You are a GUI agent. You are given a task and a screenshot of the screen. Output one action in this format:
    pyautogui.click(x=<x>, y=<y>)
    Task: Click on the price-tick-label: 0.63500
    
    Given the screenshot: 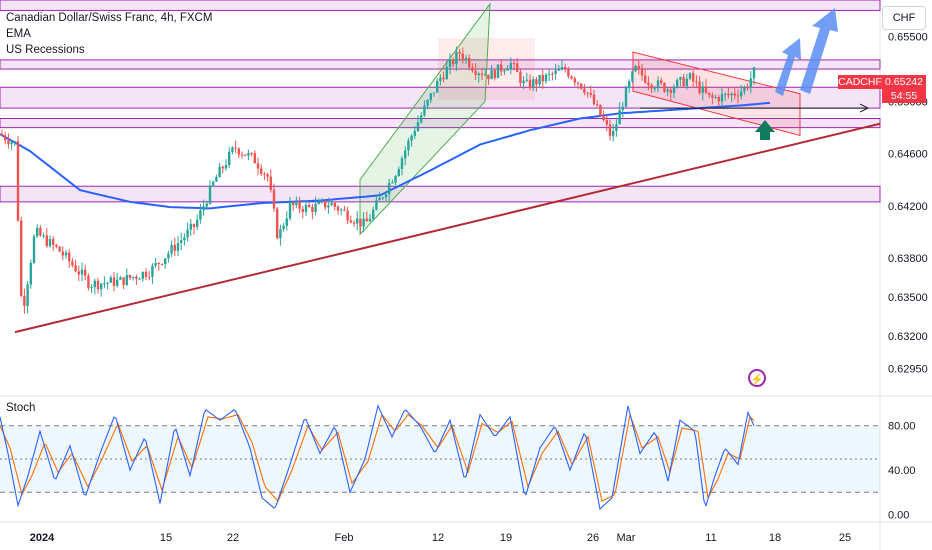 What is the action you would take?
    pyautogui.click(x=908, y=298)
    